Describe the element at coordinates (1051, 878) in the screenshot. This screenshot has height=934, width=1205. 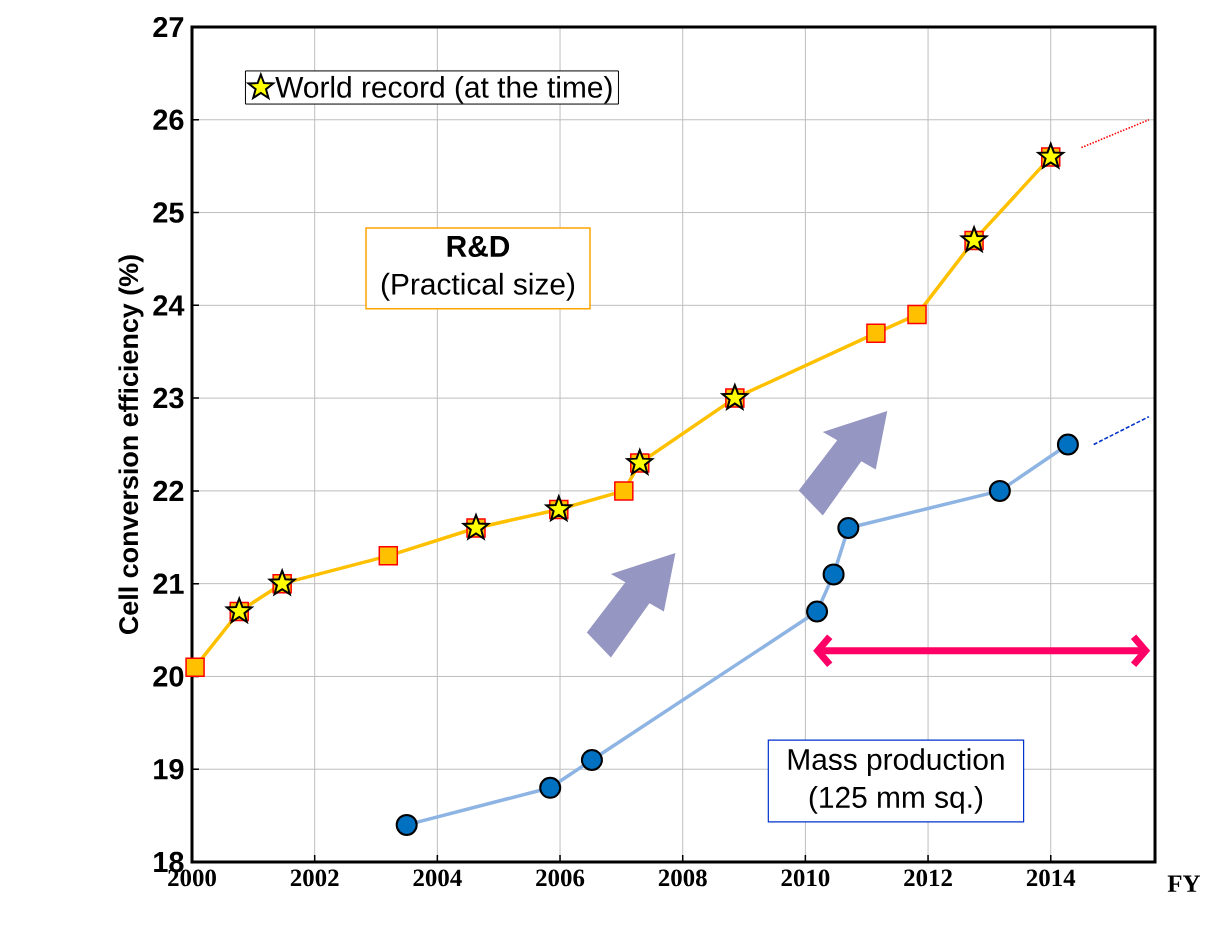
I see `x-tick-label: 2014` at that location.